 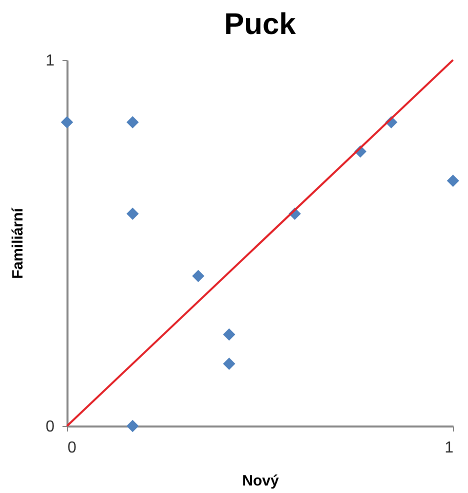 What do you see at coordinates (260, 24) in the screenshot?
I see `chart-title: Puck` at bounding box center [260, 24].